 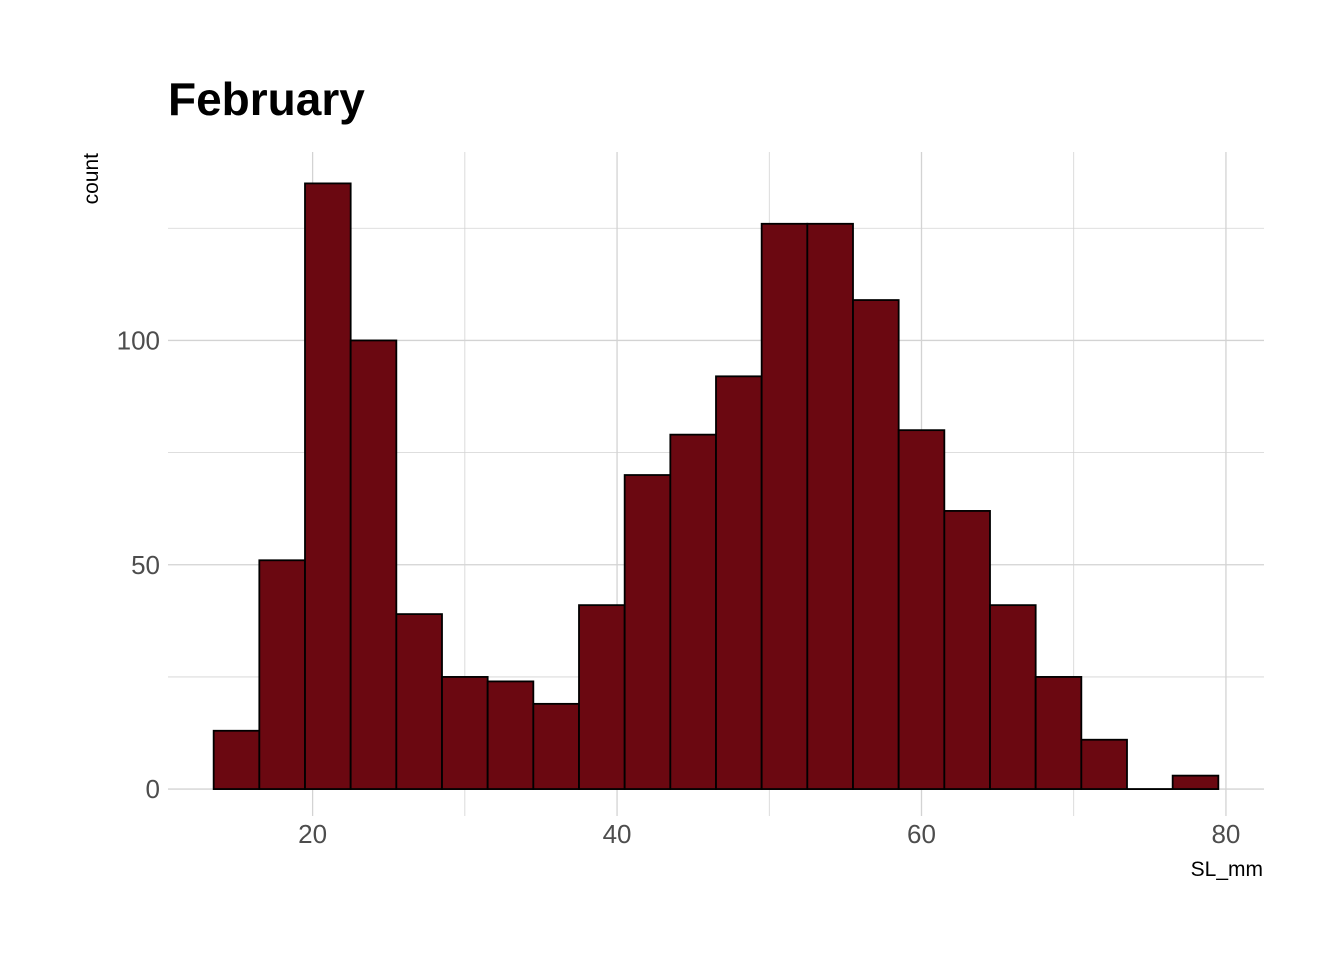 What do you see at coordinates (312, 834) in the screenshot?
I see `x-tick-label: 20` at bounding box center [312, 834].